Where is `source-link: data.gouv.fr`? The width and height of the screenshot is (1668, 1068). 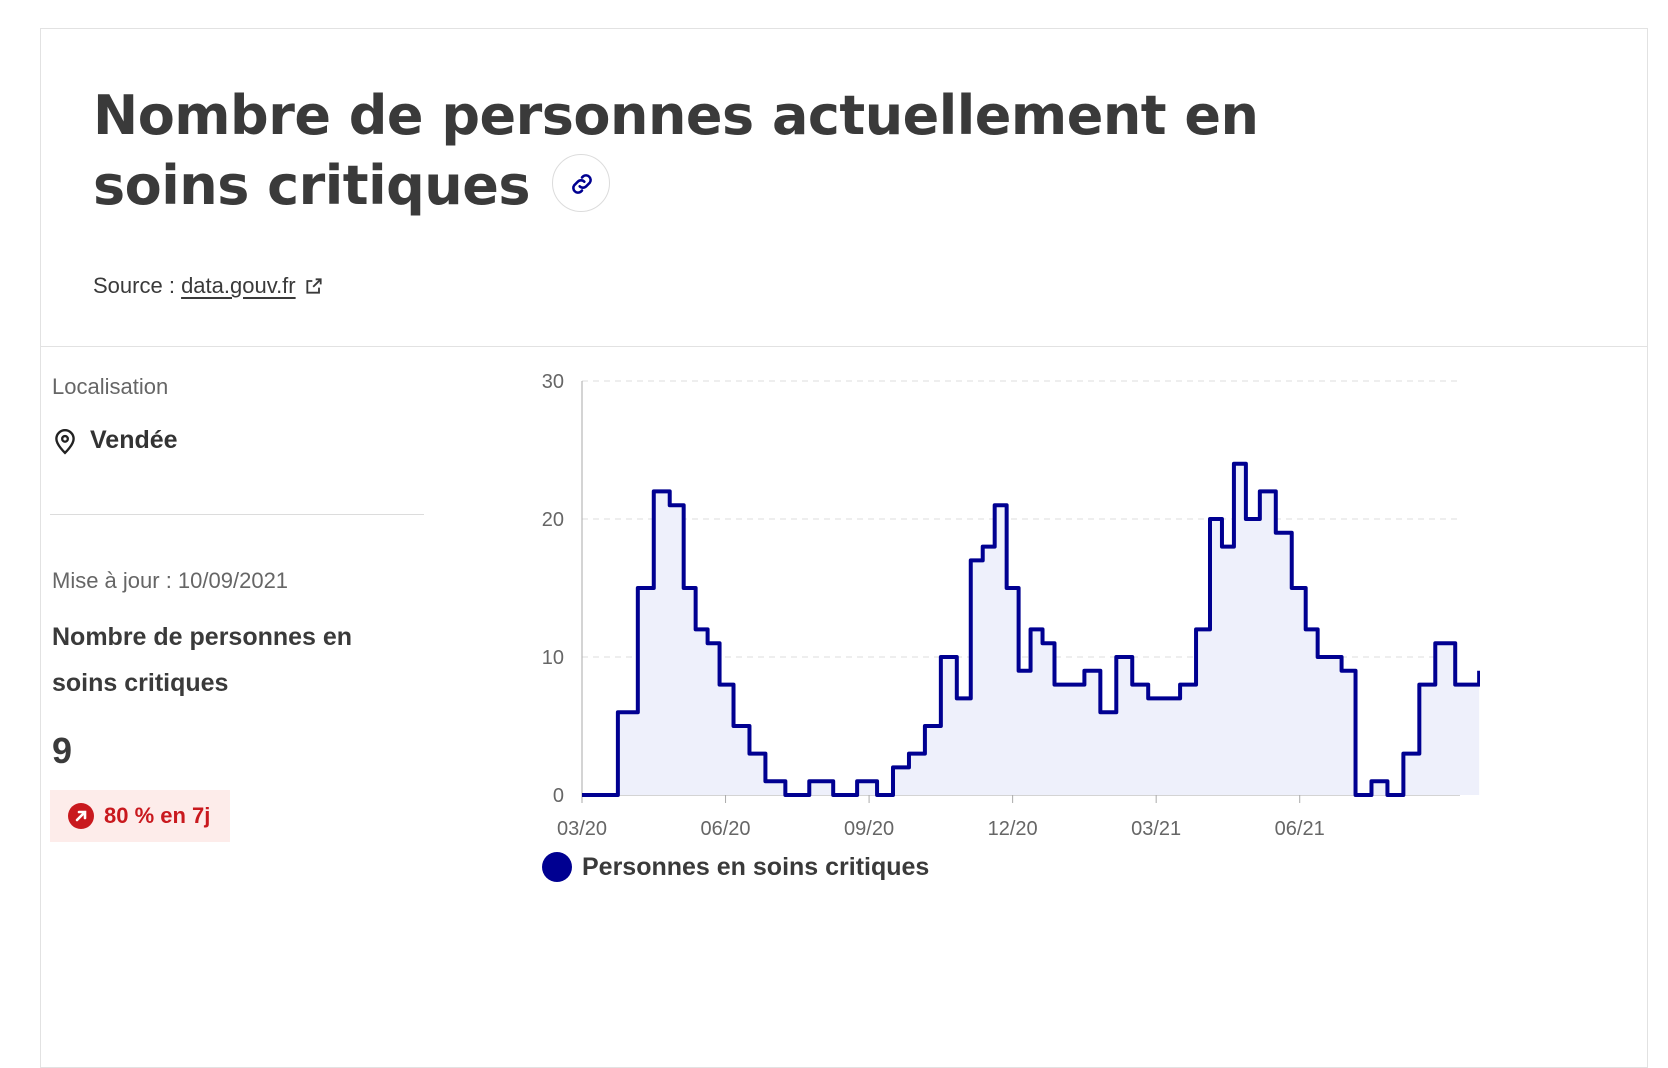
source-link: data.gouv.fr is located at coordinates (252, 285).